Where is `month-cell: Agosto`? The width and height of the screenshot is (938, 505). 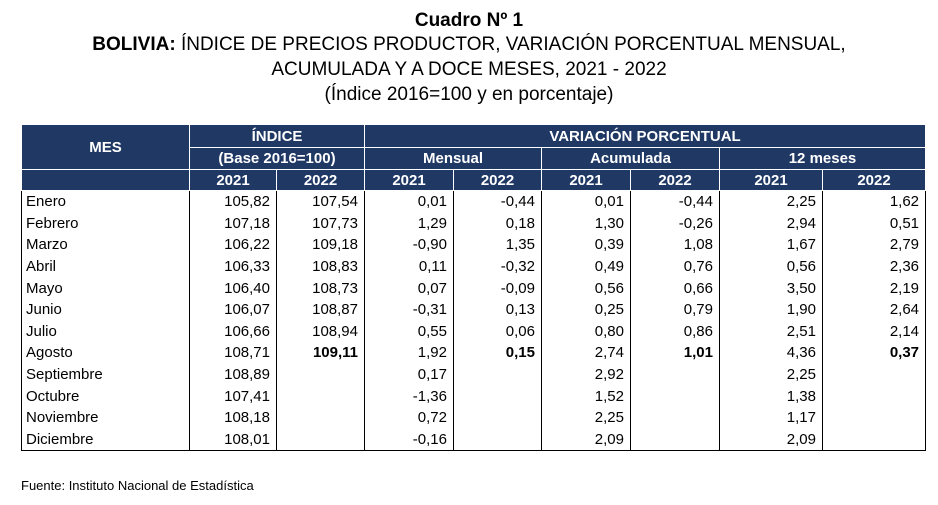
month-cell: Agosto is located at coordinates (105, 353).